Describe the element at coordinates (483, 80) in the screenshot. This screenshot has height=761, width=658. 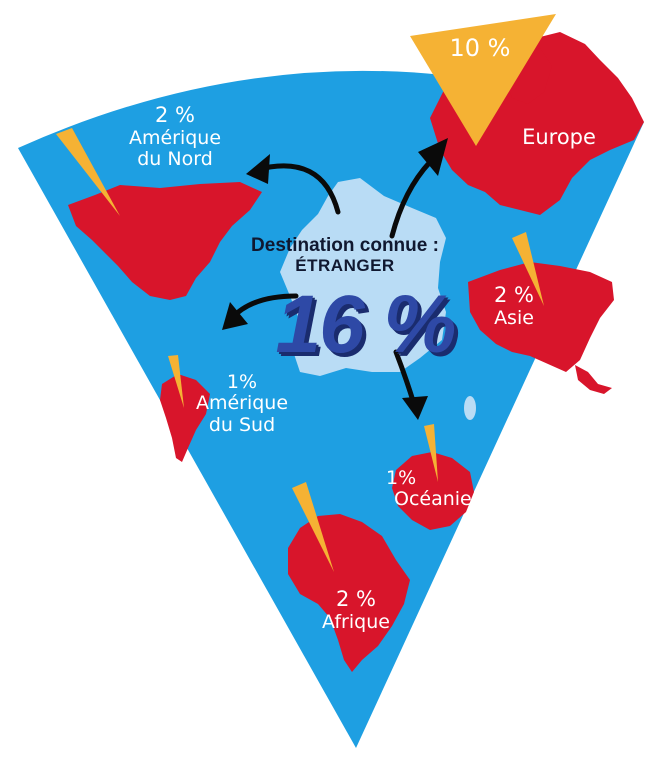
I see `europe-wedge` at that location.